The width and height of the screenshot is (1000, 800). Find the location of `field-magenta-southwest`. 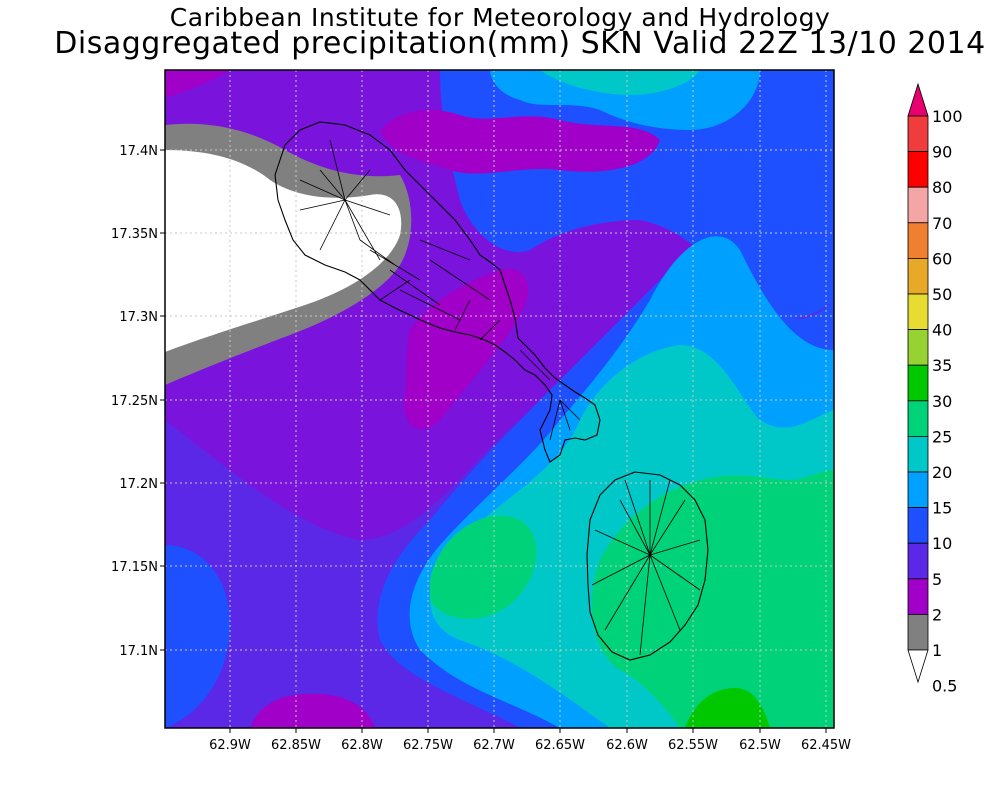

field-magenta-southwest is located at coordinates (312, 710).